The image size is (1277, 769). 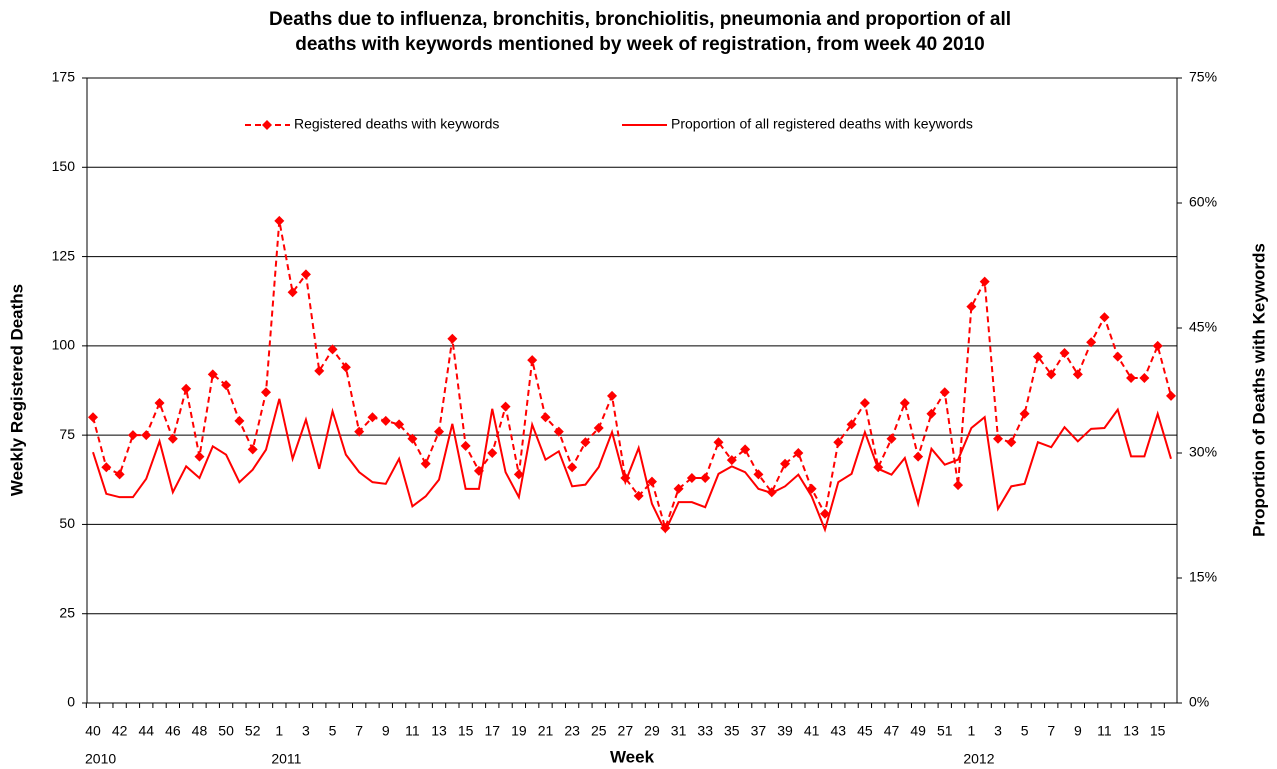 What do you see at coordinates (1158, 731) in the screenshot?
I see `x-tick-label: 15` at bounding box center [1158, 731].